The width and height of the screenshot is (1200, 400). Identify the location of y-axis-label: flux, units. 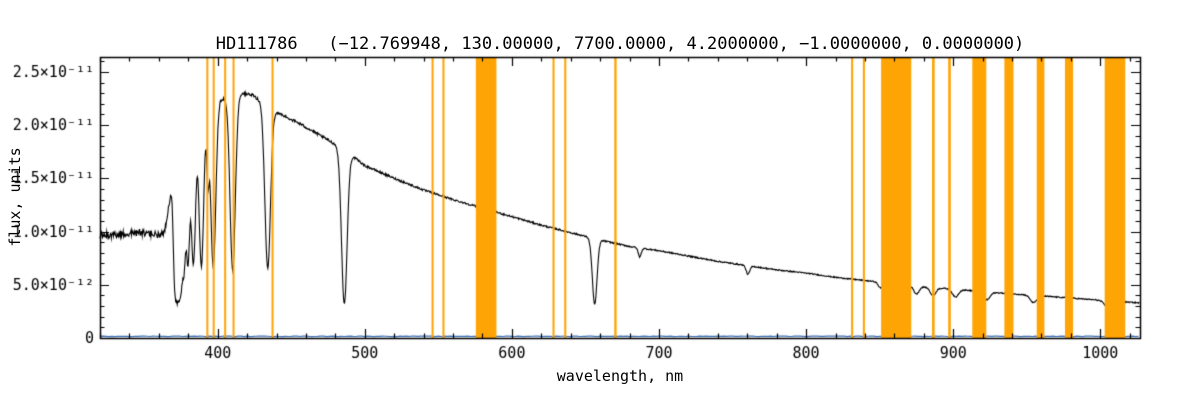
(15, 197).